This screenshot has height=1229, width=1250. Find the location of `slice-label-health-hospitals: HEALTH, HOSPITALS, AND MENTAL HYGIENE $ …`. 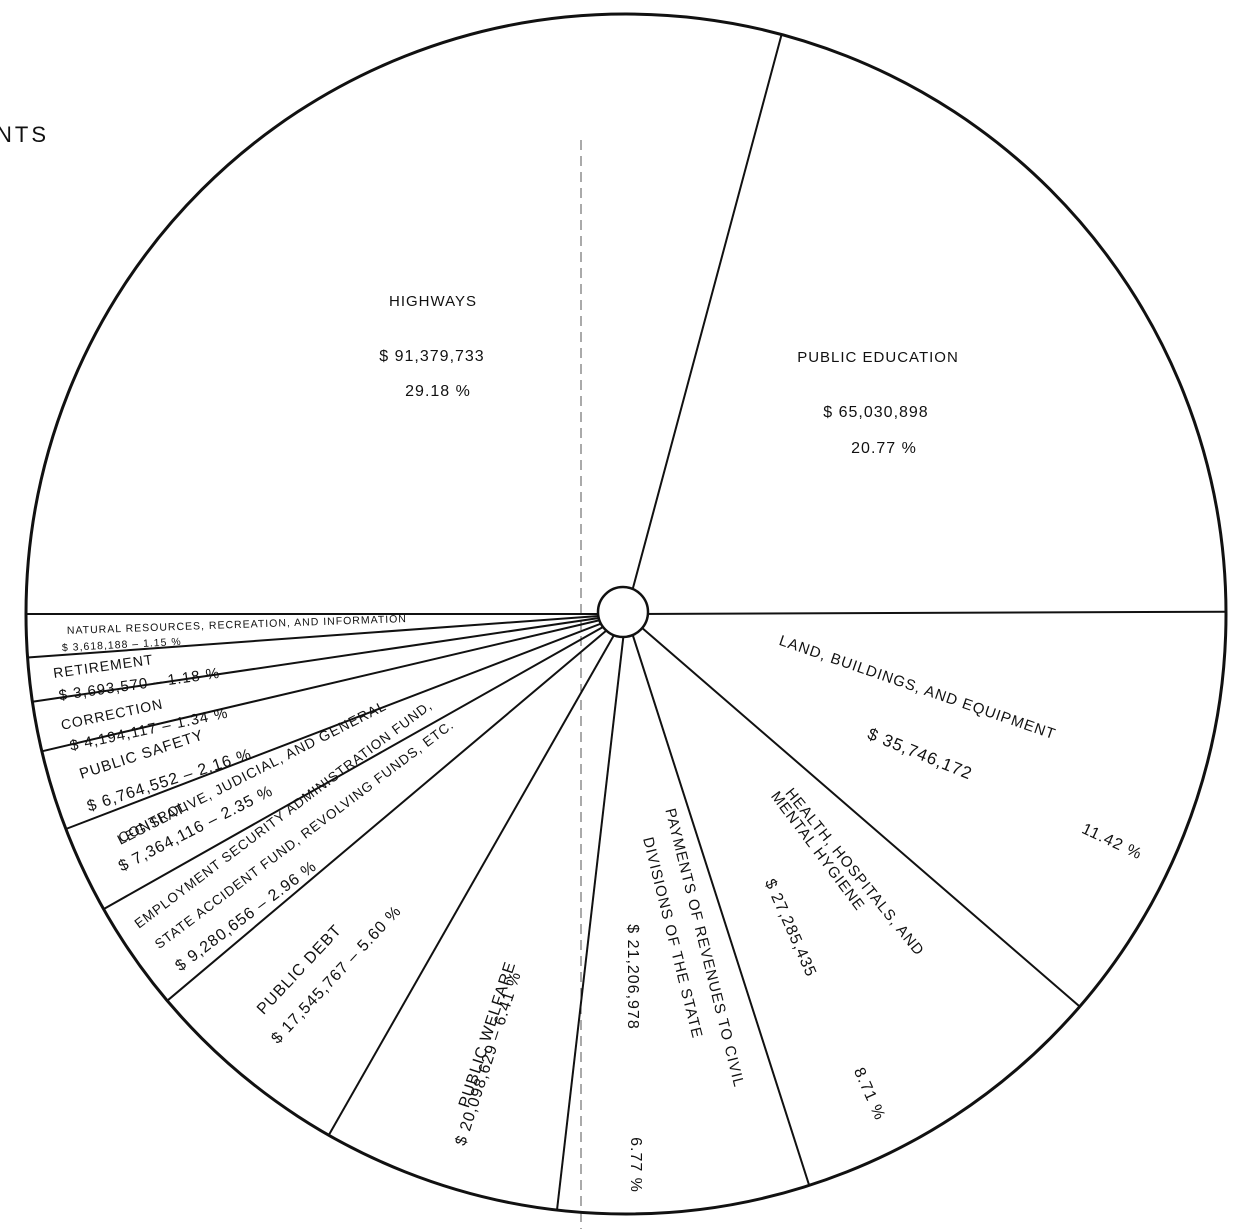

slice-label-health-hospitals: HEALTH, HOSPITALS, AND MENTAL HYGIENE $ … is located at coordinates (844, 954).